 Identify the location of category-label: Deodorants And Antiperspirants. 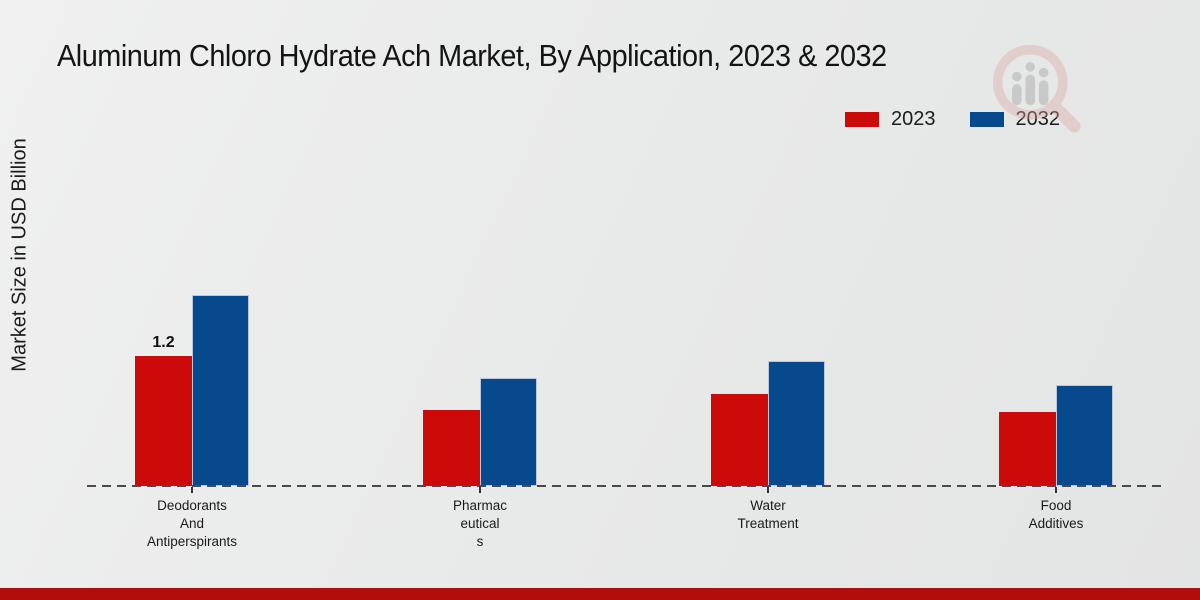
(192, 523).